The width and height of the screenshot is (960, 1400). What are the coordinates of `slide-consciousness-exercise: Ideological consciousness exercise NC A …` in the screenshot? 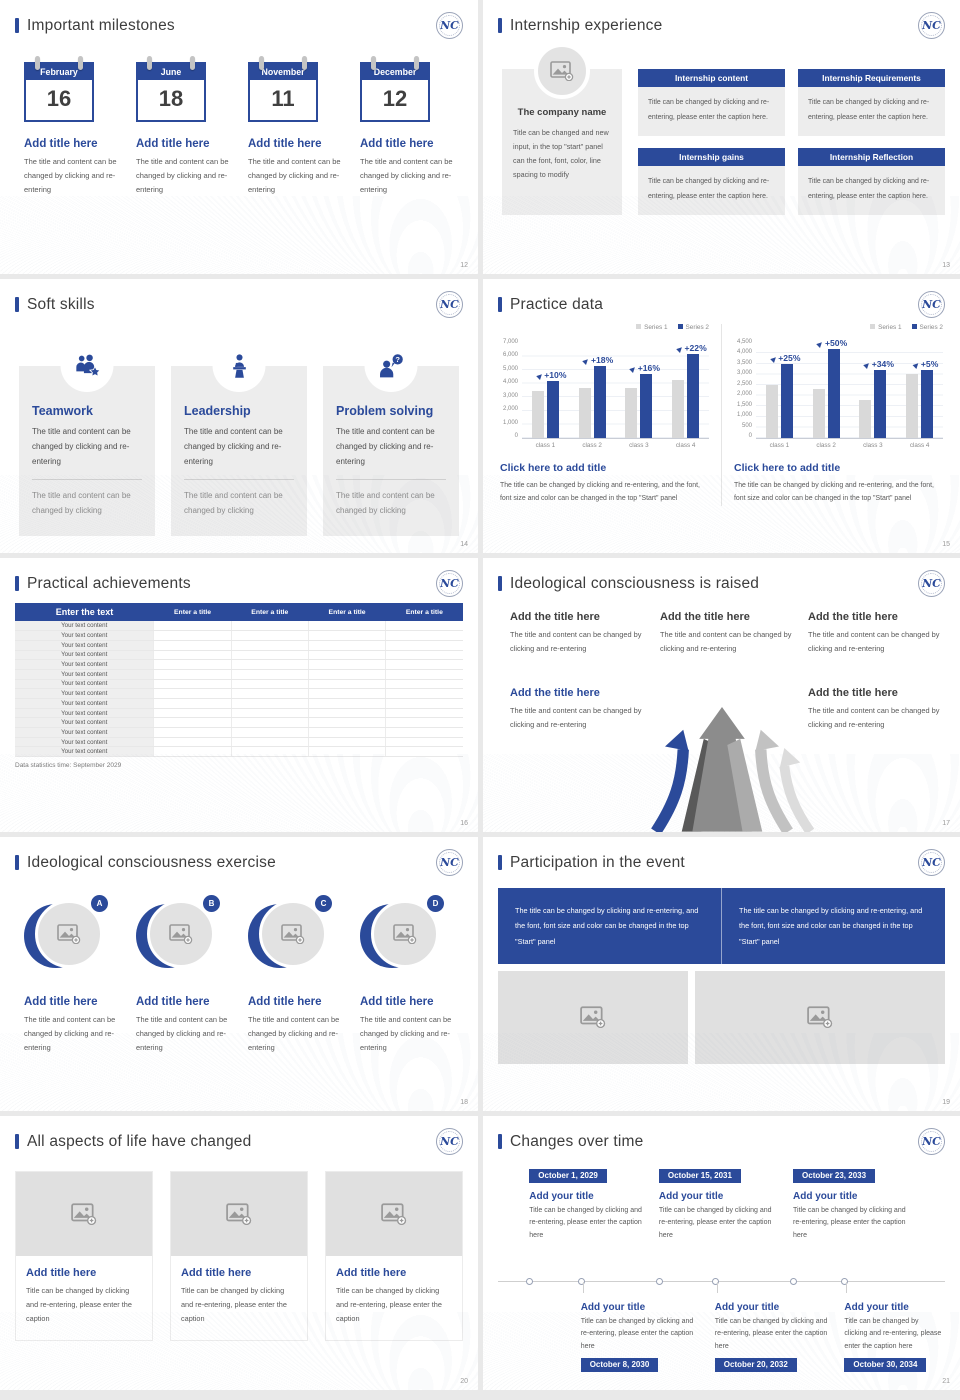 It's located at (239, 974).